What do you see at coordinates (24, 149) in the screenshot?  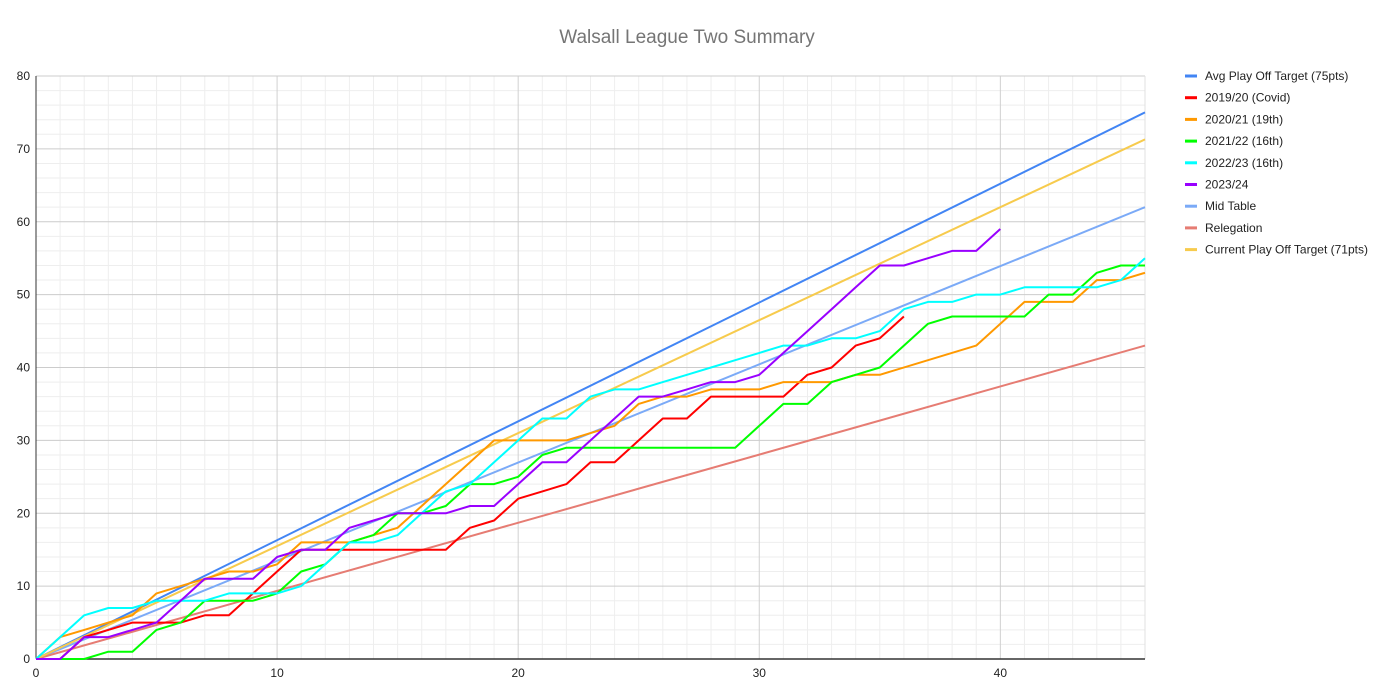 I see `y-tick-label: 70` at bounding box center [24, 149].